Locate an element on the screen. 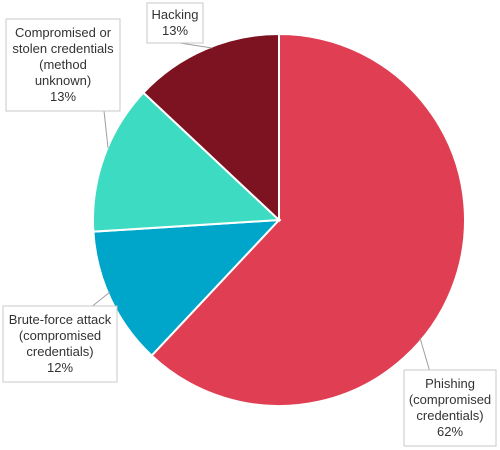  data-label-line: Brute-force attack is located at coordinates (60, 319).